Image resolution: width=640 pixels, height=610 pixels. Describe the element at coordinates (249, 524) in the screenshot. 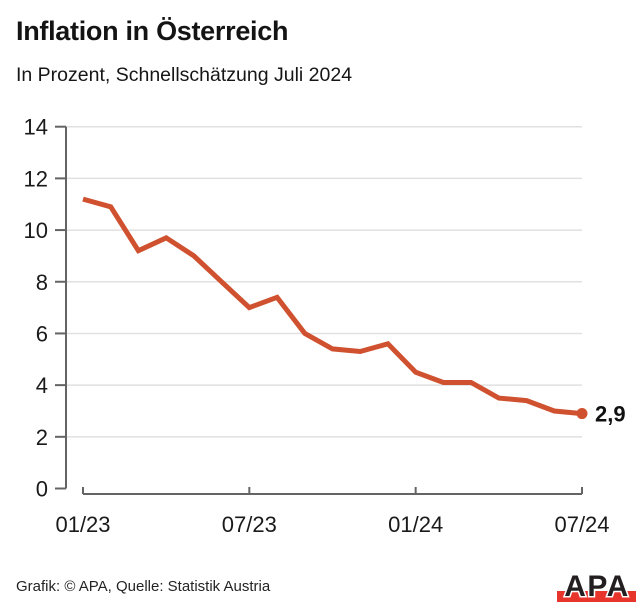

I see `x-tick-label: 07/23` at that location.